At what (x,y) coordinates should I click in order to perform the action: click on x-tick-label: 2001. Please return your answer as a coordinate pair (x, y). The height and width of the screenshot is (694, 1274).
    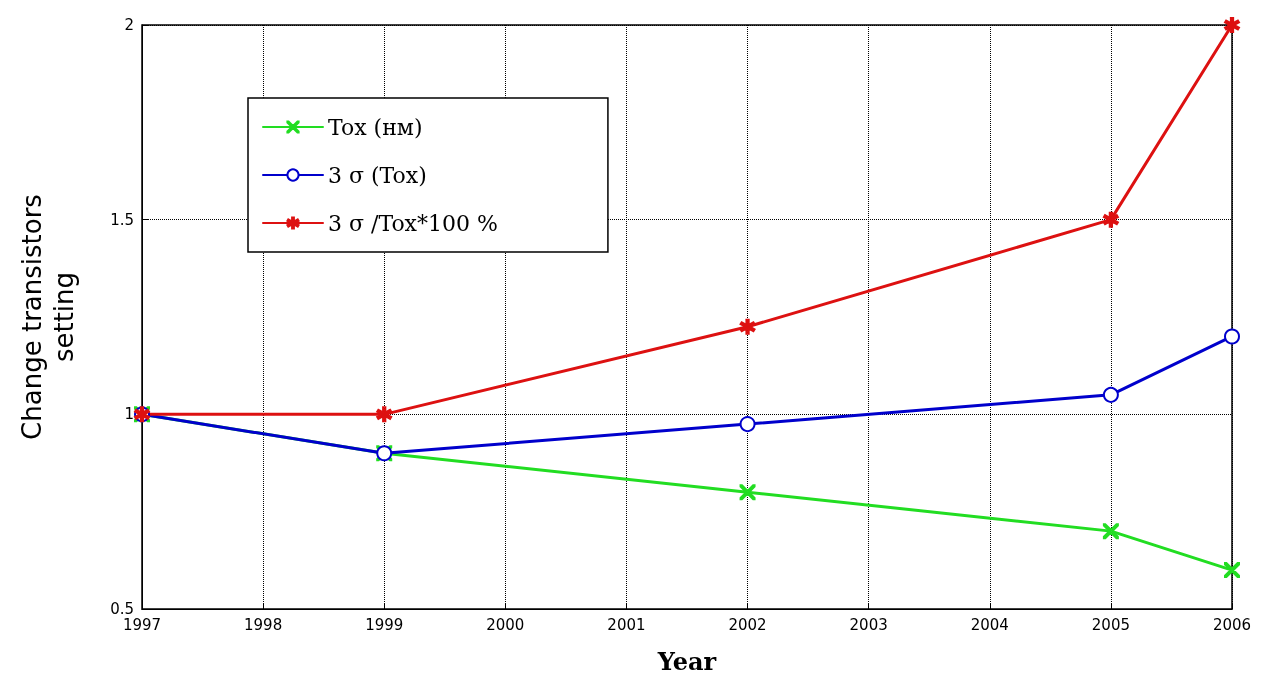
    Looking at the image, I should click on (626, 624).